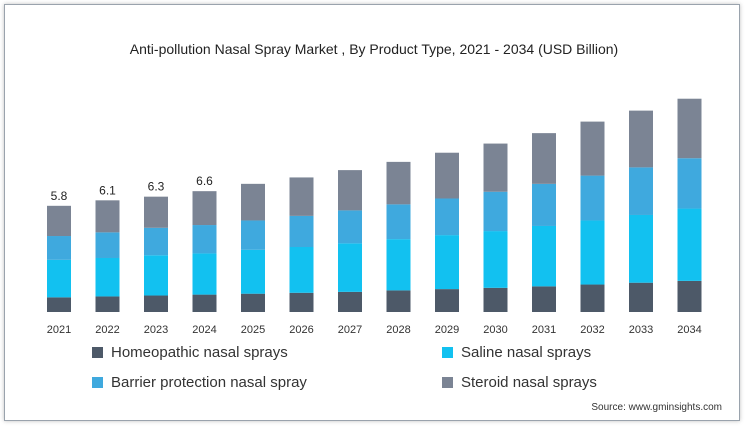  What do you see at coordinates (544, 330) in the screenshot?
I see `x-tick-label-2031: 2031` at bounding box center [544, 330].